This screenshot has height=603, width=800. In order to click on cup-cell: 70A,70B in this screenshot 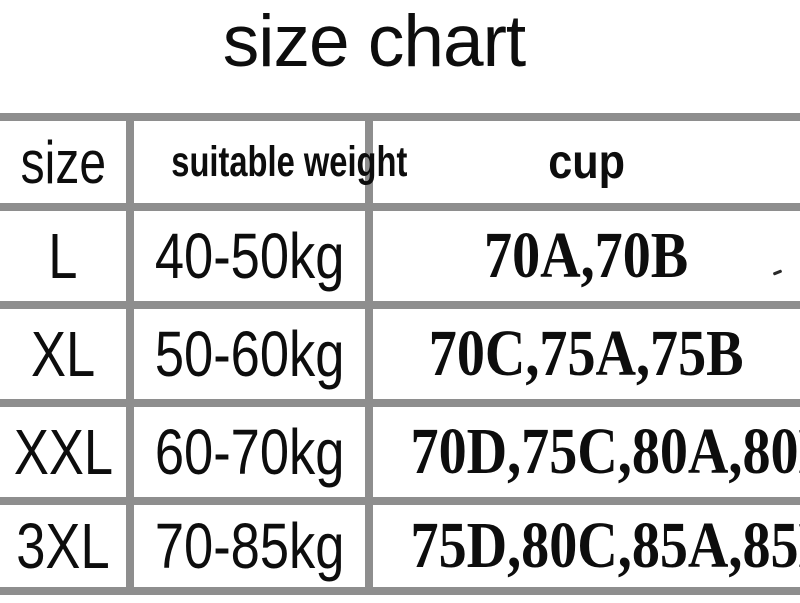, I will do `click(582, 256)`.